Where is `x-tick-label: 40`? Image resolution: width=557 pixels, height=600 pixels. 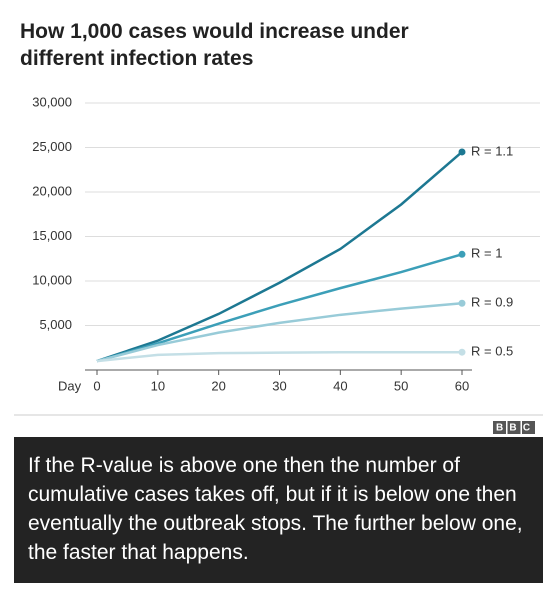
x-tick-label: 40 is located at coordinates (340, 385).